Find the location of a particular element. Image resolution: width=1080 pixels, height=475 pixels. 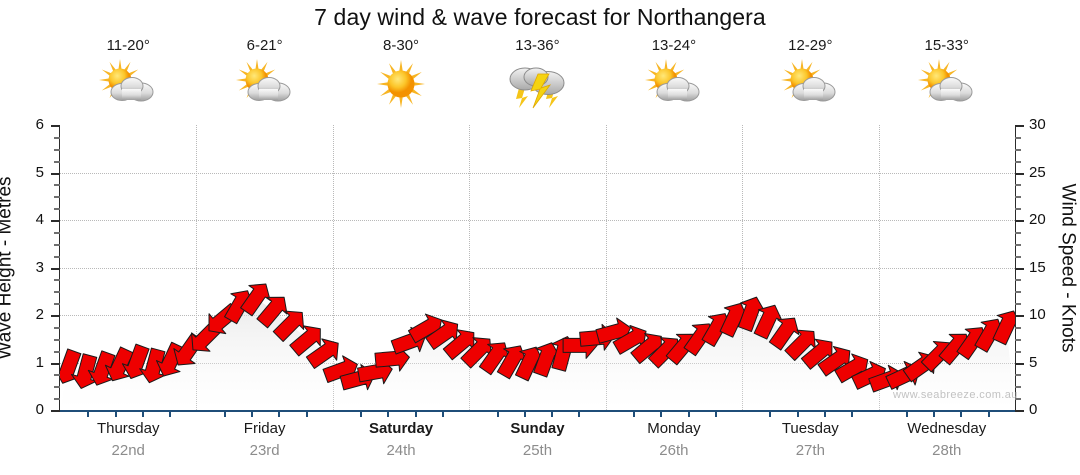

left-axis-tick-label: 1 is located at coordinates (39, 362).